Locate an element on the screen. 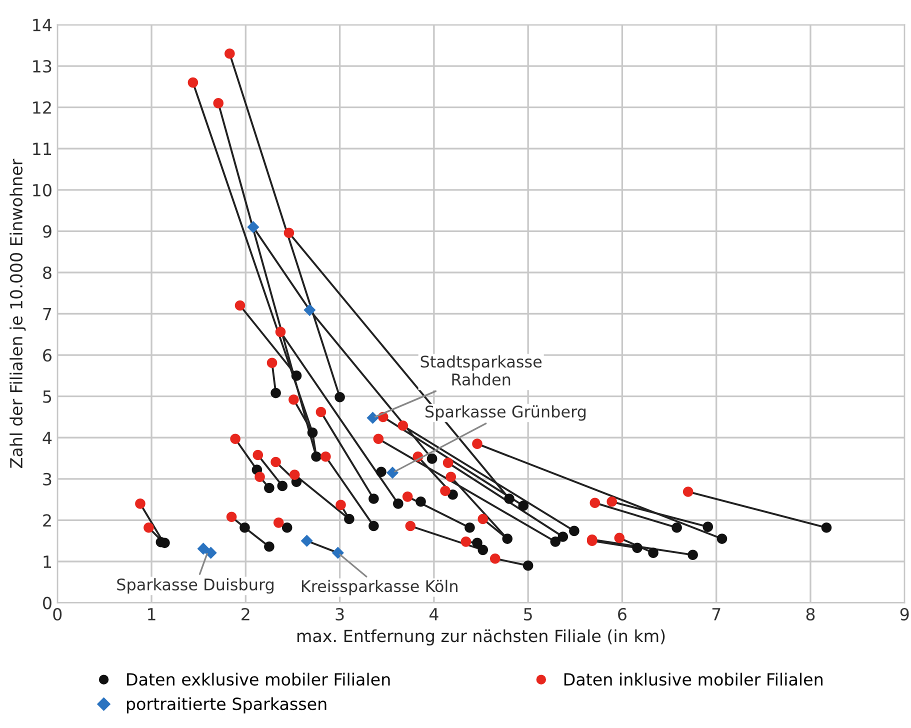 This screenshot has height=728, width=911. x-tick-label: 6 is located at coordinates (622, 614).